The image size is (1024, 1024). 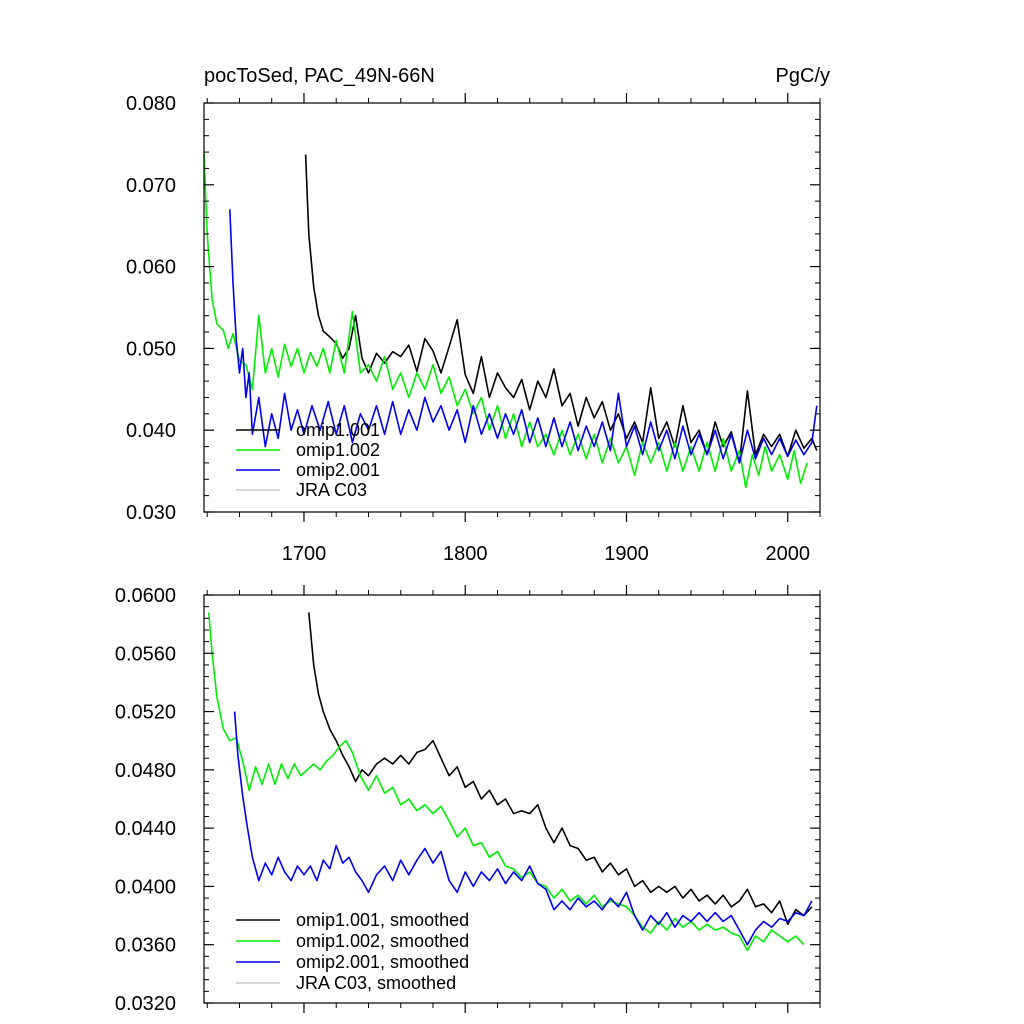 What do you see at coordinates (803, 76) in the screenshot?
I see `units-label: PgC/y` at bounding box center [803, 76].